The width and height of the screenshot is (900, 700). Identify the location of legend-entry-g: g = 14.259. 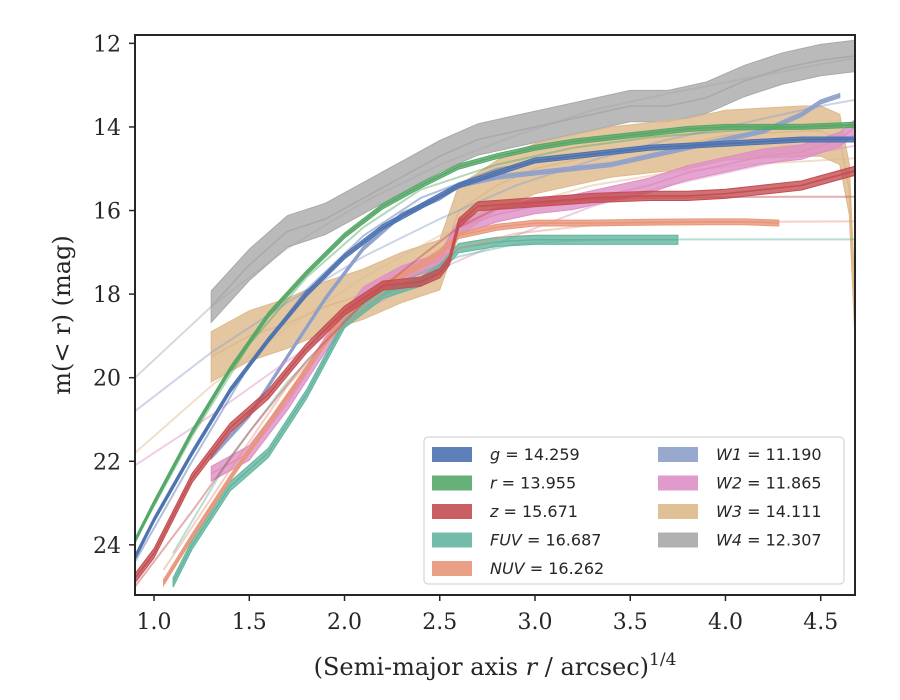
(506, 454).